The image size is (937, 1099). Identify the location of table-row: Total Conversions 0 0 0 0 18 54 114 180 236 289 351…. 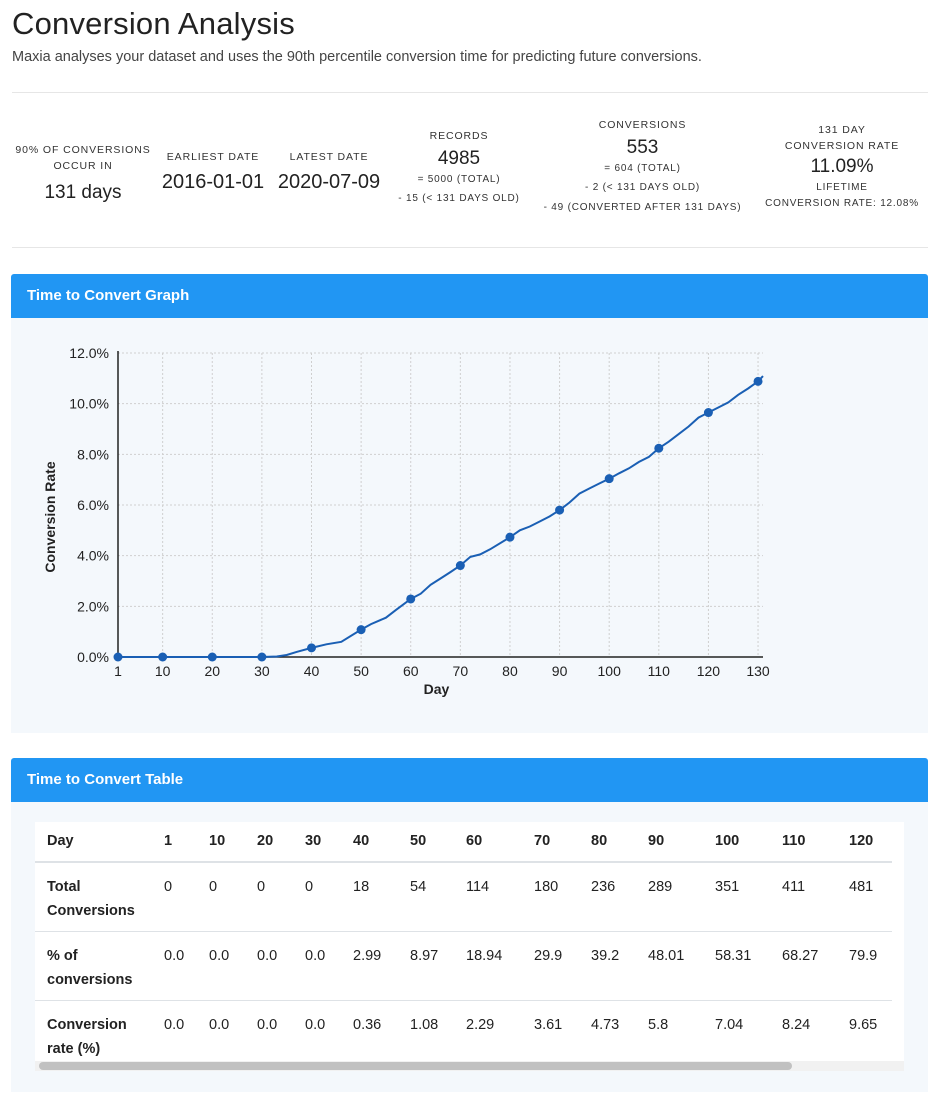
(463, 897).